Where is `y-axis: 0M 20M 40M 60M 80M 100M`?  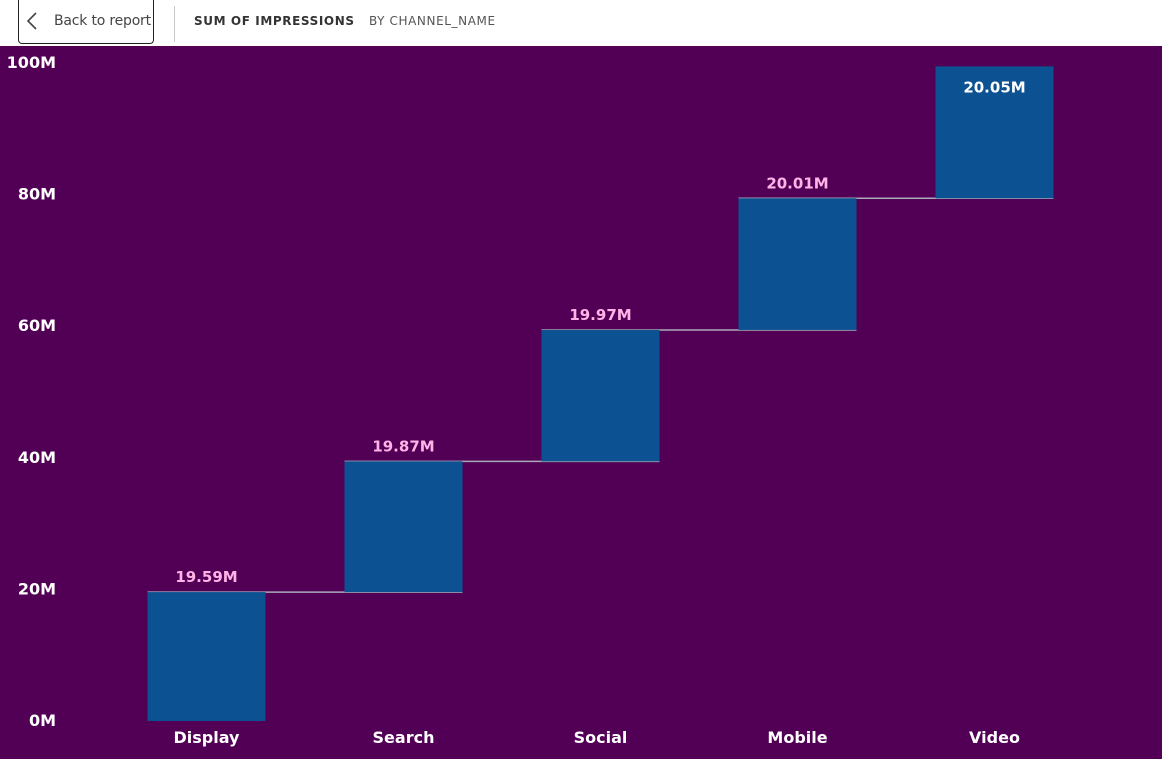 y-axis: 0M 20M 40M 60M 80M 100M is located at coordinates (31, 391).